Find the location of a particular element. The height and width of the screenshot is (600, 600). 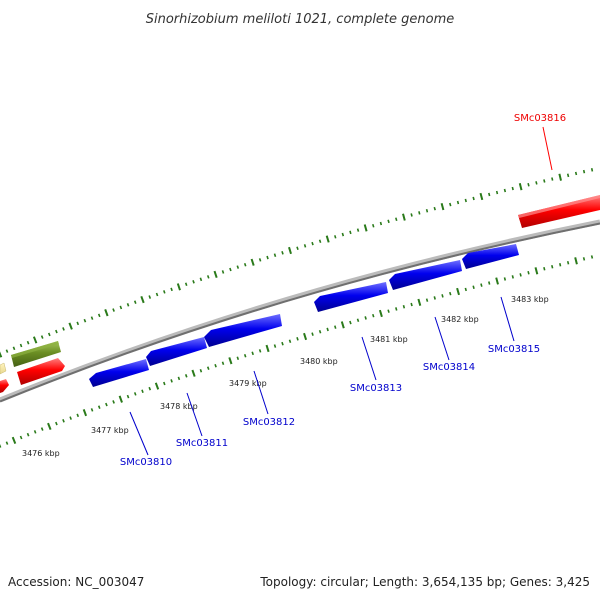

gene-label-SMc03812: SMc03812 is located at coordinates (269, 422).